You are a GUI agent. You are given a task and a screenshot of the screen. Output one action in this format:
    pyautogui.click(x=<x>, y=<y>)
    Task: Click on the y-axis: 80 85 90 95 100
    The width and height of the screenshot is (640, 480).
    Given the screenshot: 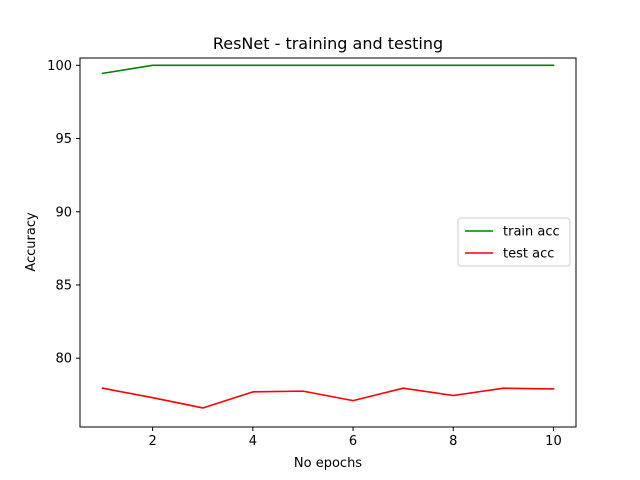 What is the action you would take?
    pyautogui.click(x=63, y=213)
    